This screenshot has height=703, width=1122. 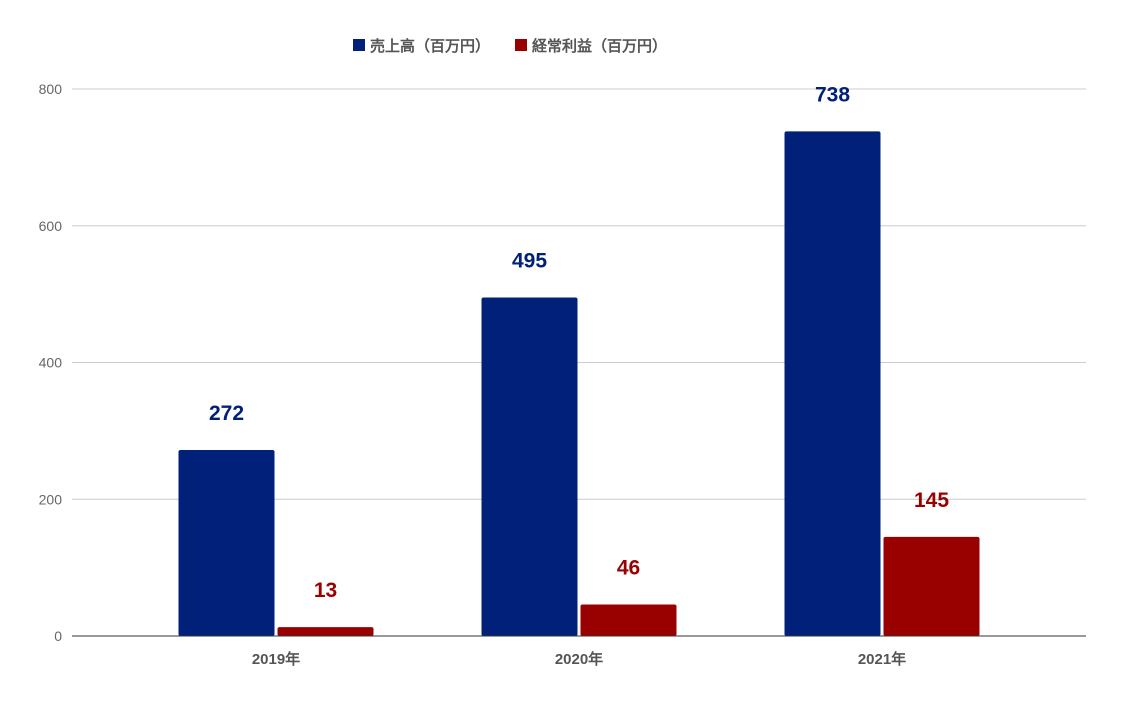 I want to click on x-tick-label: 2019年, so click(x=276, y=659).